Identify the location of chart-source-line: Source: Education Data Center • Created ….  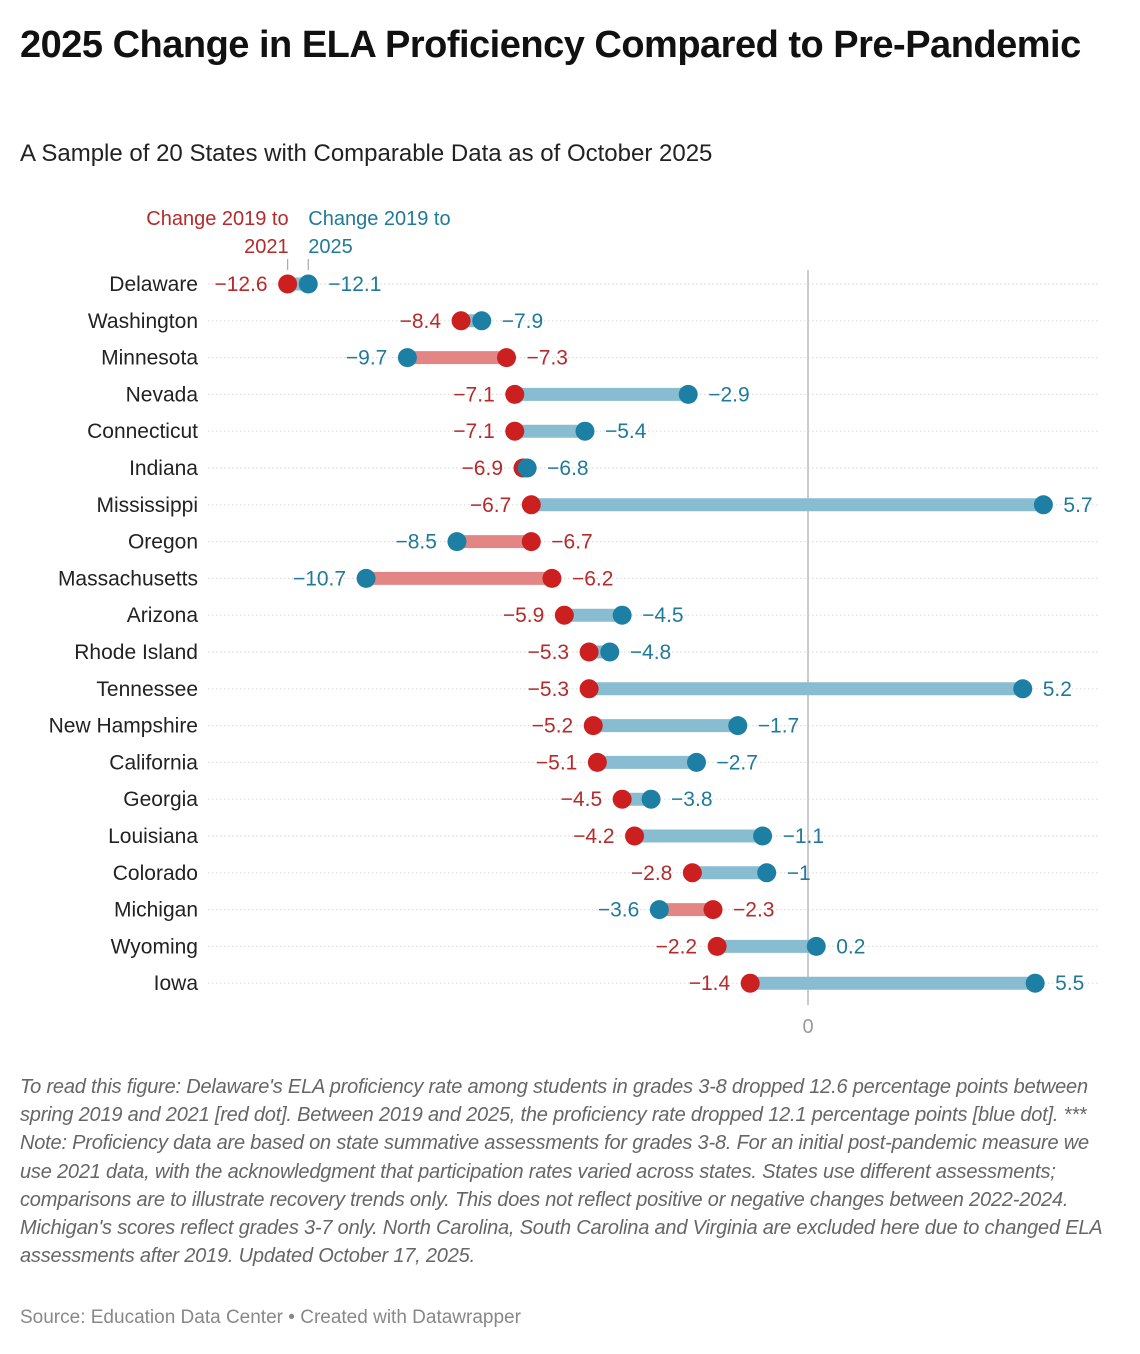
(270, 1318).